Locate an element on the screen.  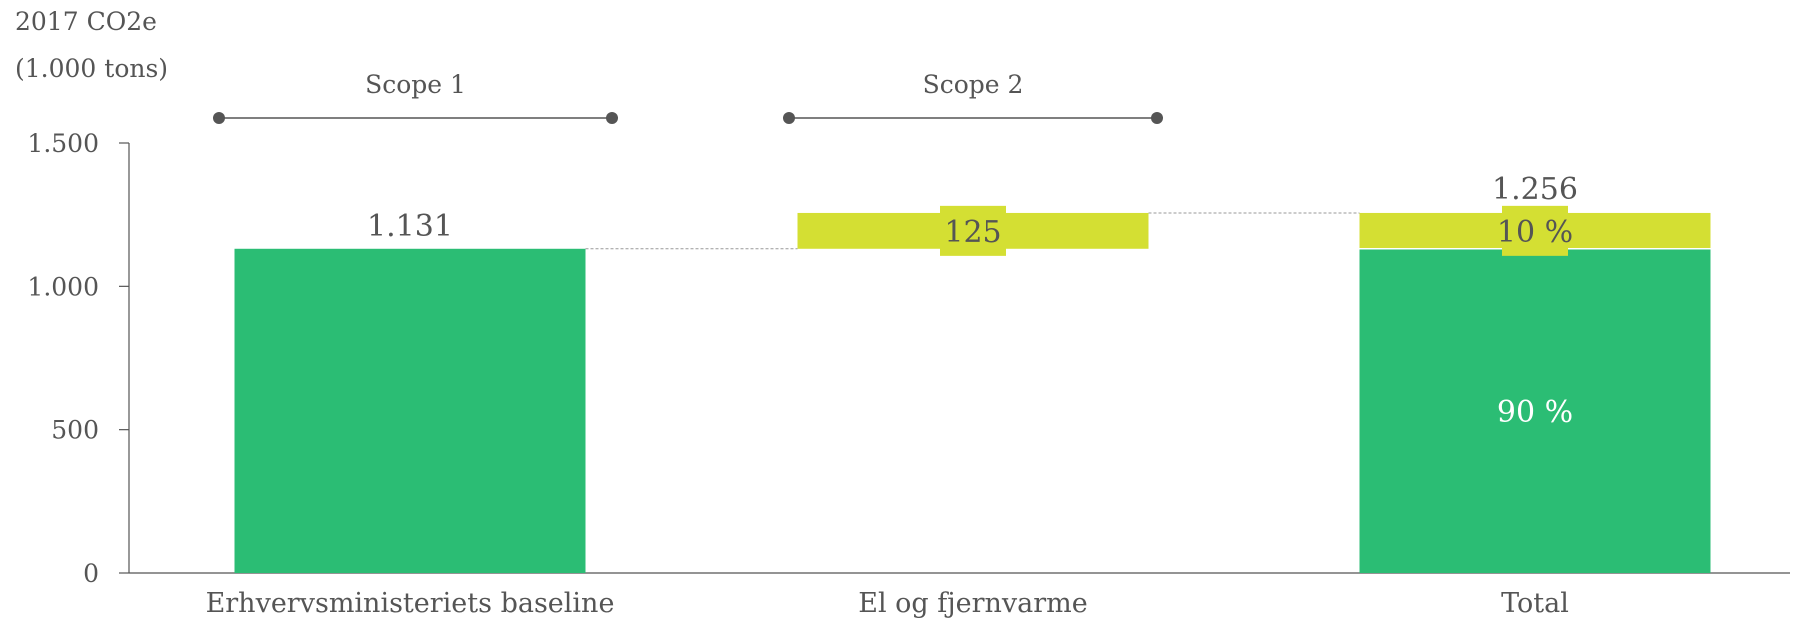
y-axis-title-line-1: 2017 CO2e is located at coordinates (86, 21).